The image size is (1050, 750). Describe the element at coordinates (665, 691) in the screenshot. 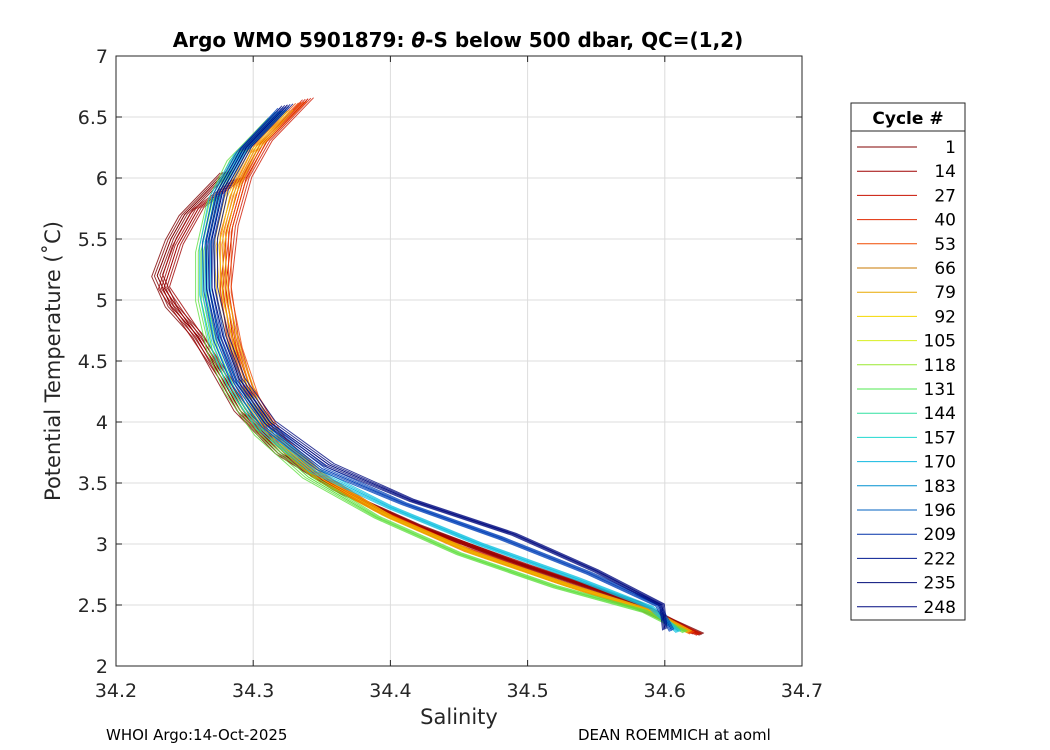

I see `x-tick-label: 34.6` at that location.